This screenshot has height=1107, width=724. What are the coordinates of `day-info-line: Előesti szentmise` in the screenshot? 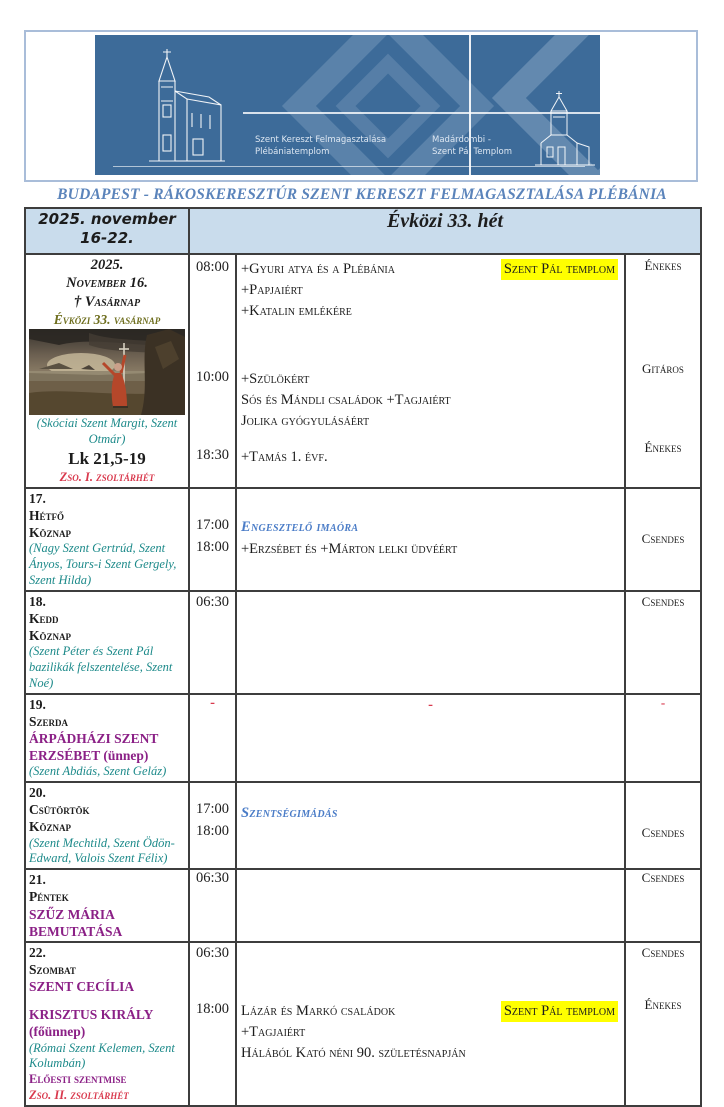 It's located at (78, 1079).